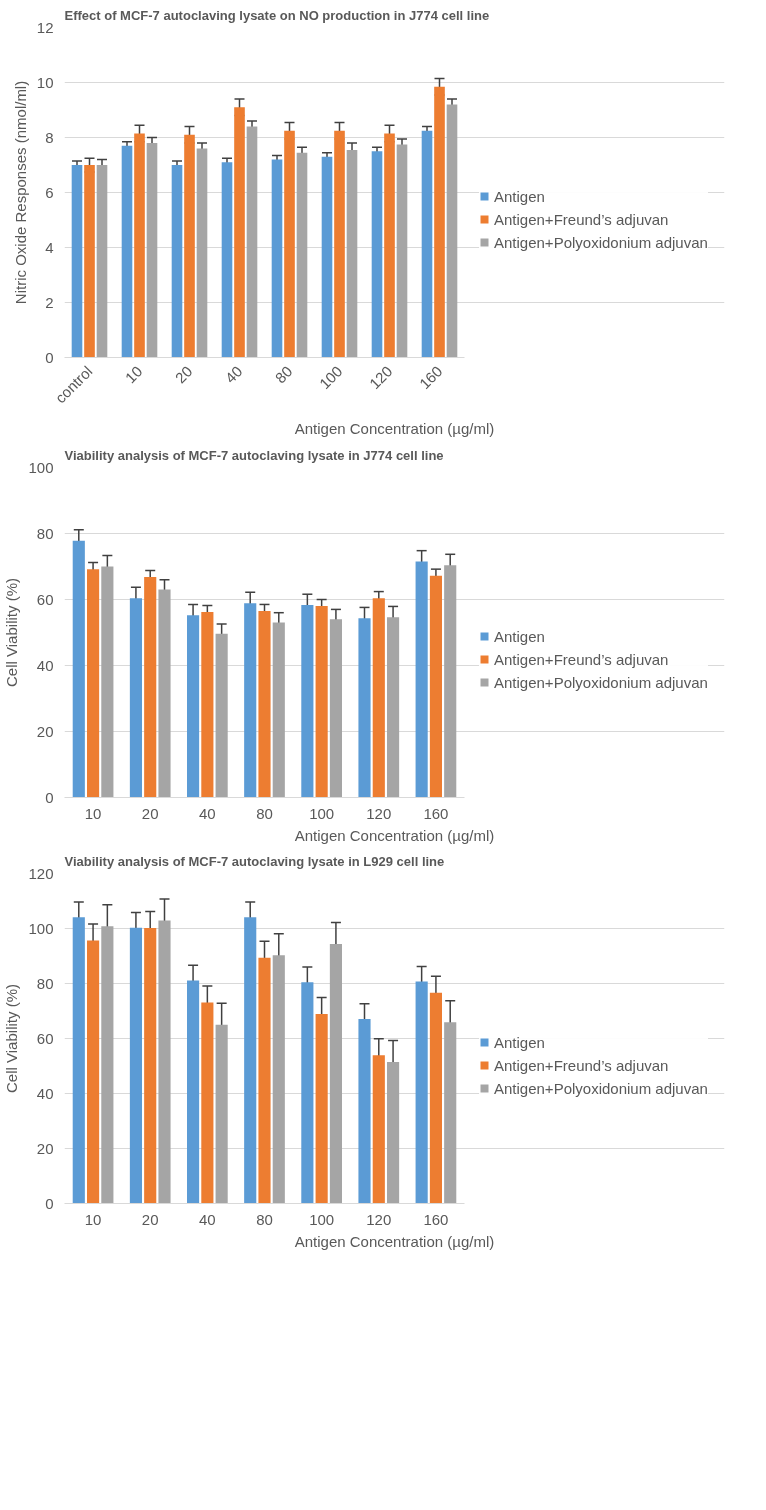  I want to click on y-tick-label: 12, so click(45, 27).